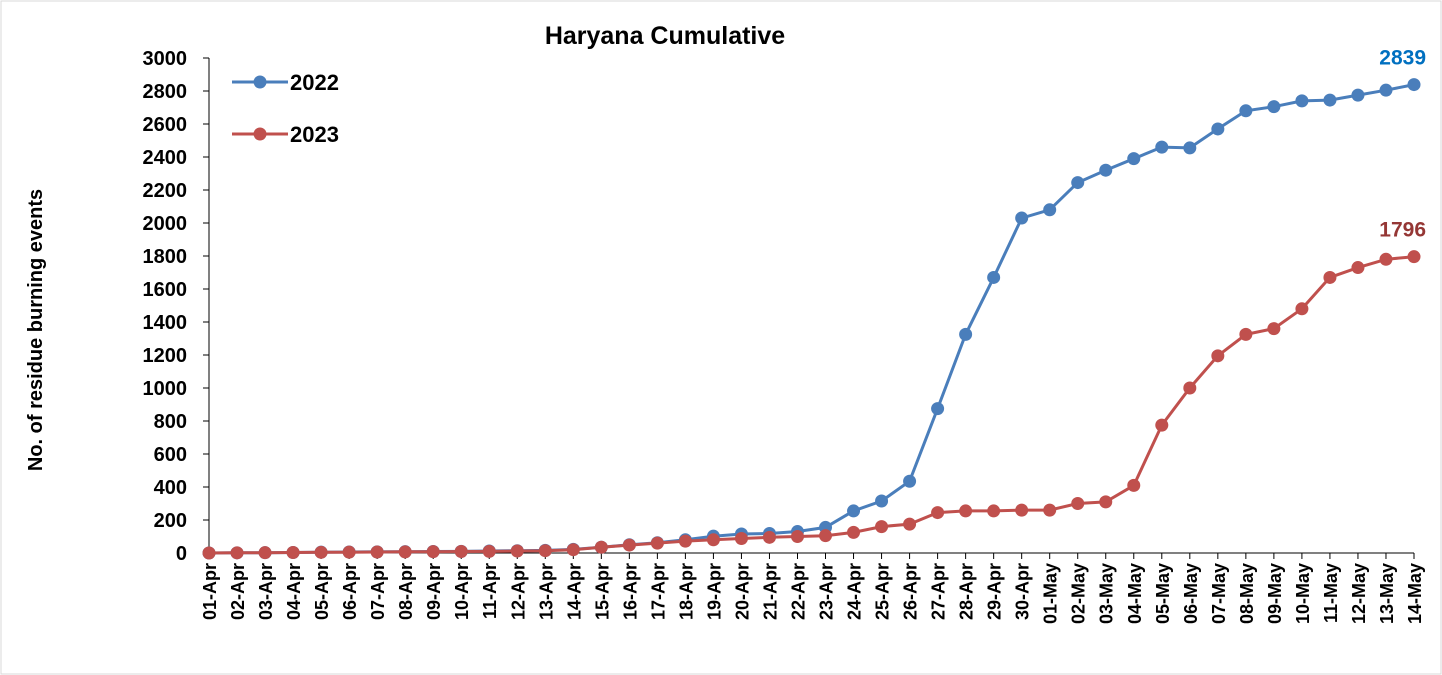  I want to click on x-tick-label: 08-Apr, so click(406, 591).